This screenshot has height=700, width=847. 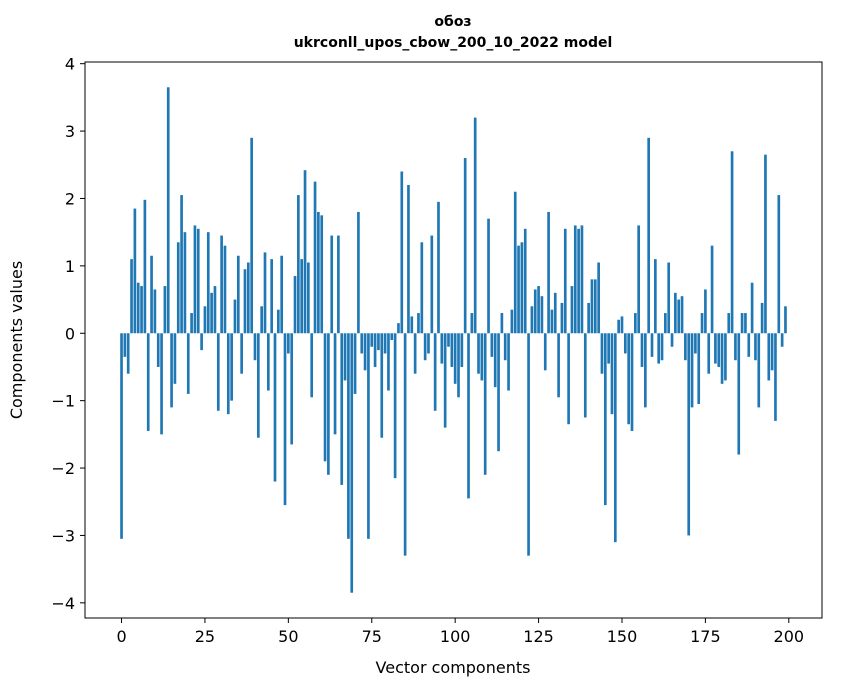 What do you see at coordinates (452, 22) in the screenshot?
I see `chart-title: обоз` at bounding box center [452, 22].